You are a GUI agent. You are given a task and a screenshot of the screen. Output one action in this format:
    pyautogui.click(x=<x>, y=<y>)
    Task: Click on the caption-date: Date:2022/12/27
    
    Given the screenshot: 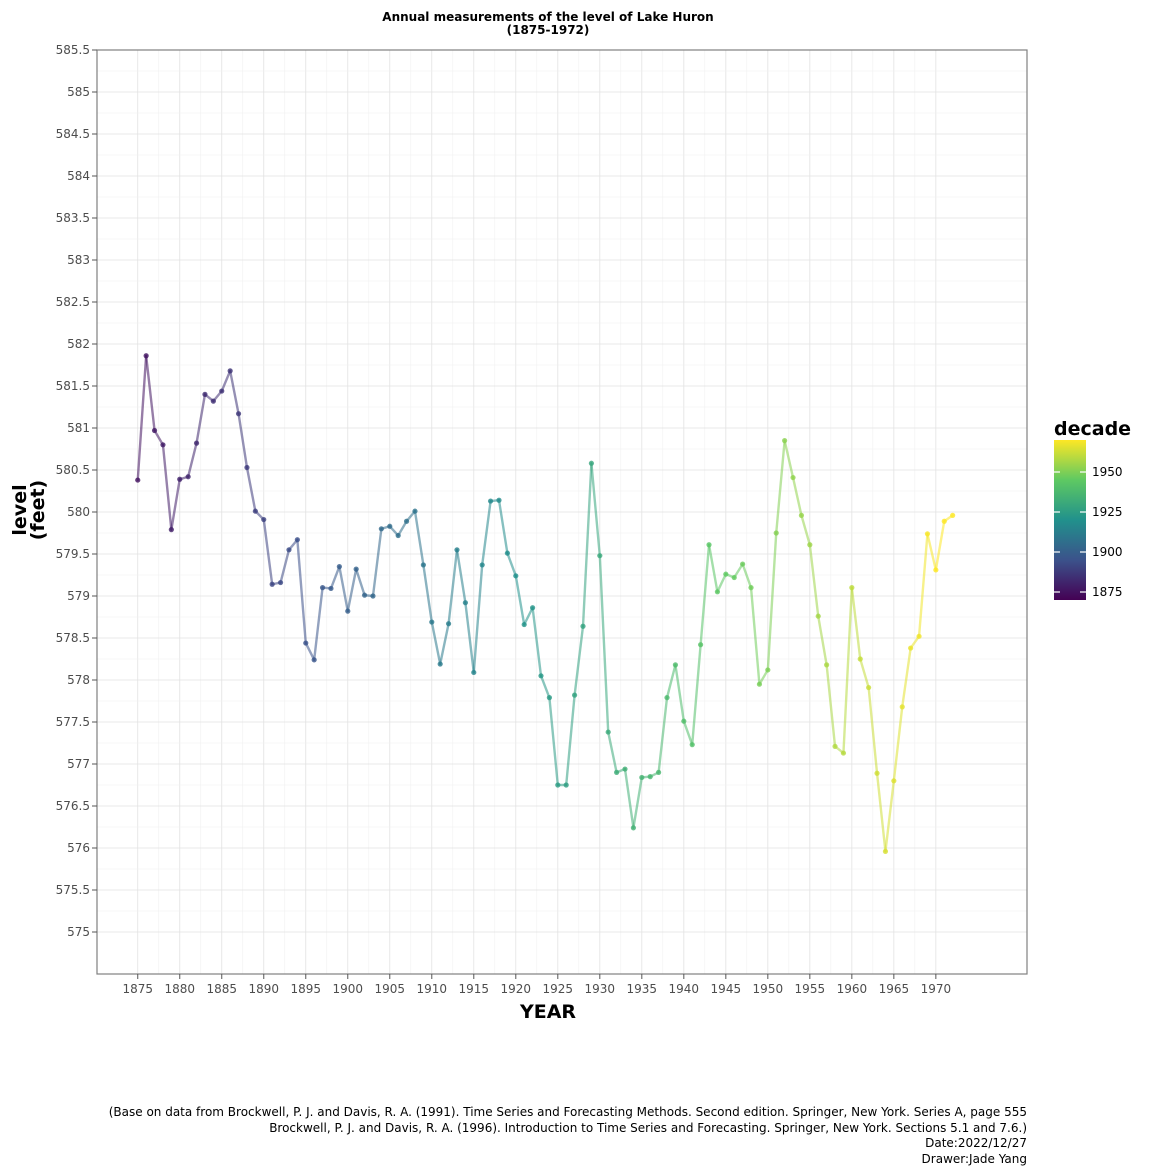 What is the action you would take?
    pyautogui.click(x=976, y=1143)
    